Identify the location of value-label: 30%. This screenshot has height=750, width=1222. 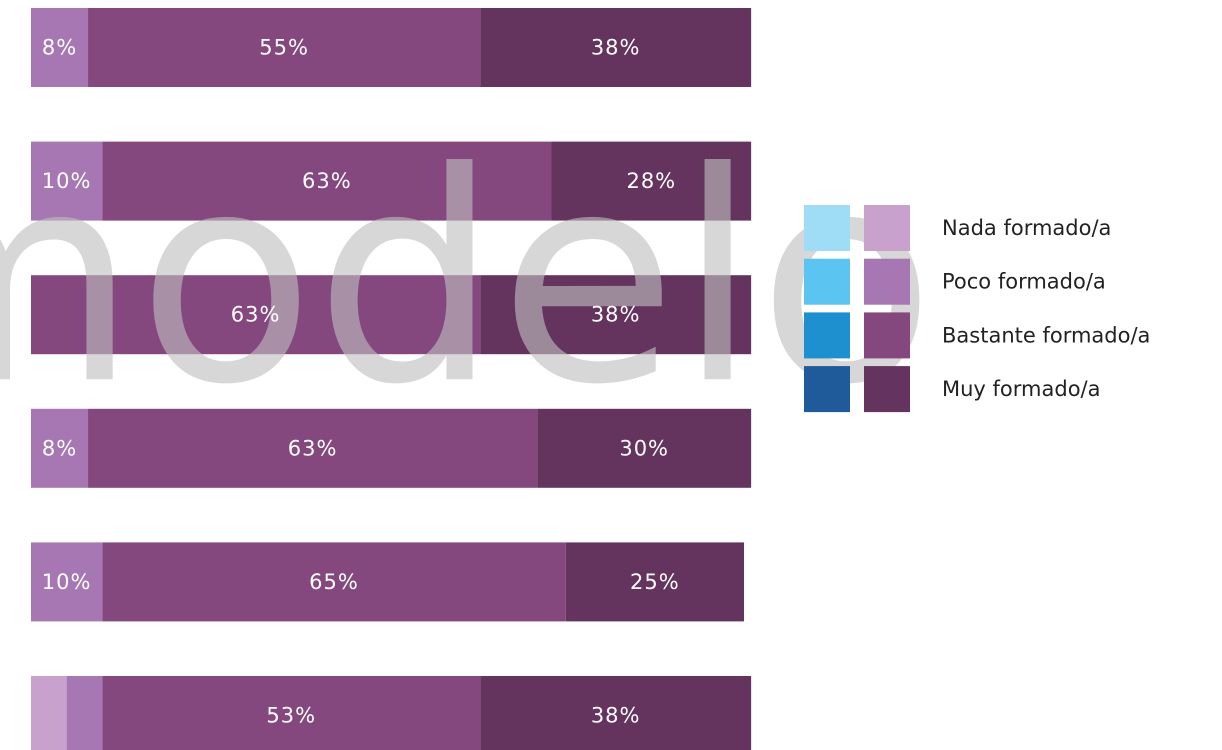
(644, 448).